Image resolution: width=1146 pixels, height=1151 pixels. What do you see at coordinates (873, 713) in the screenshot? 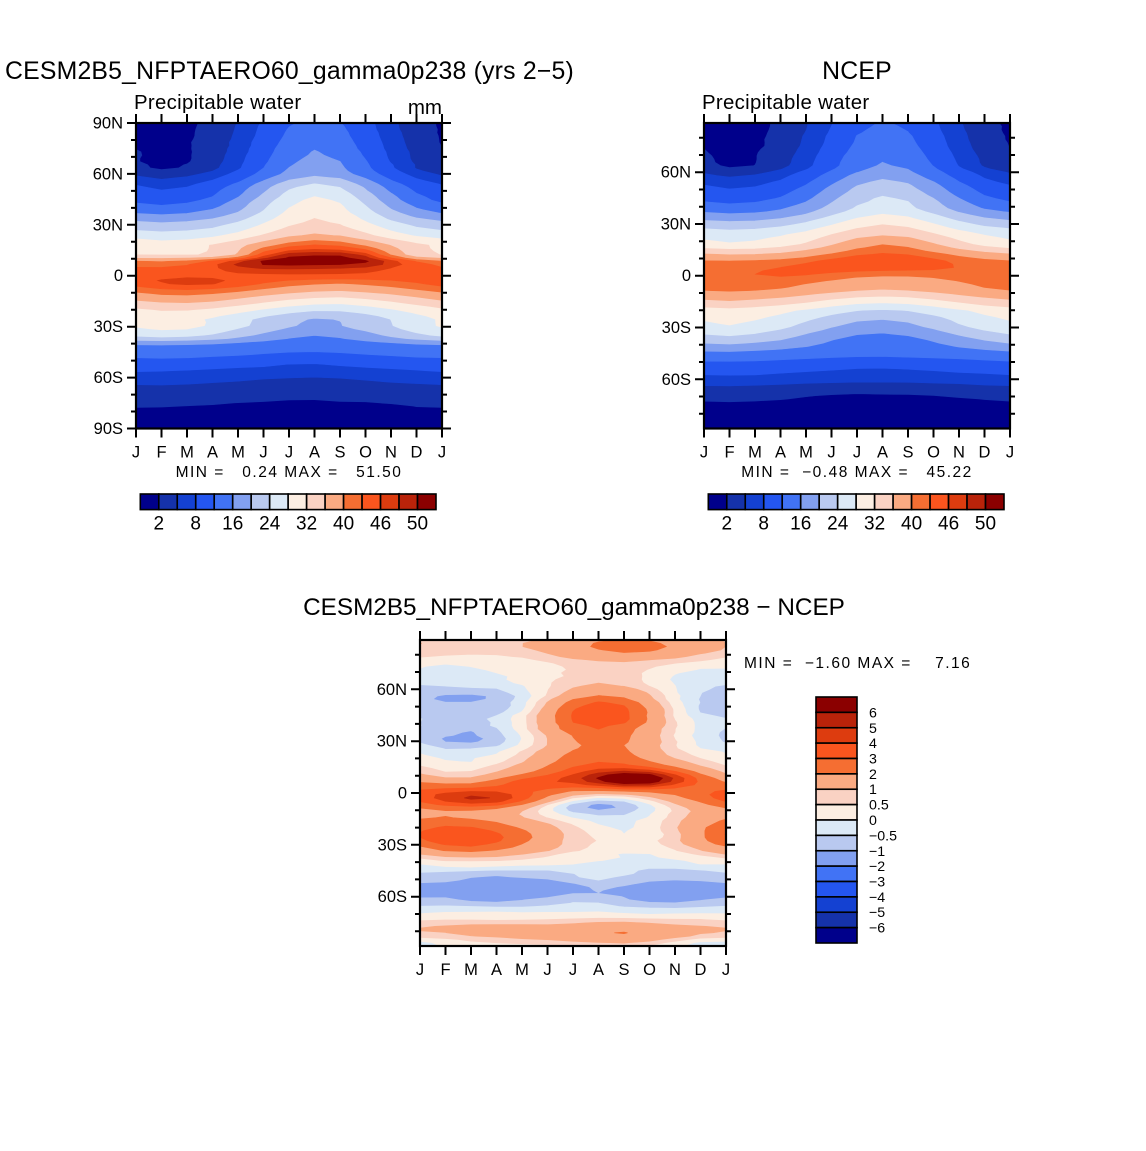
I see `svg-text: 6` at bounding box center [873, 713].